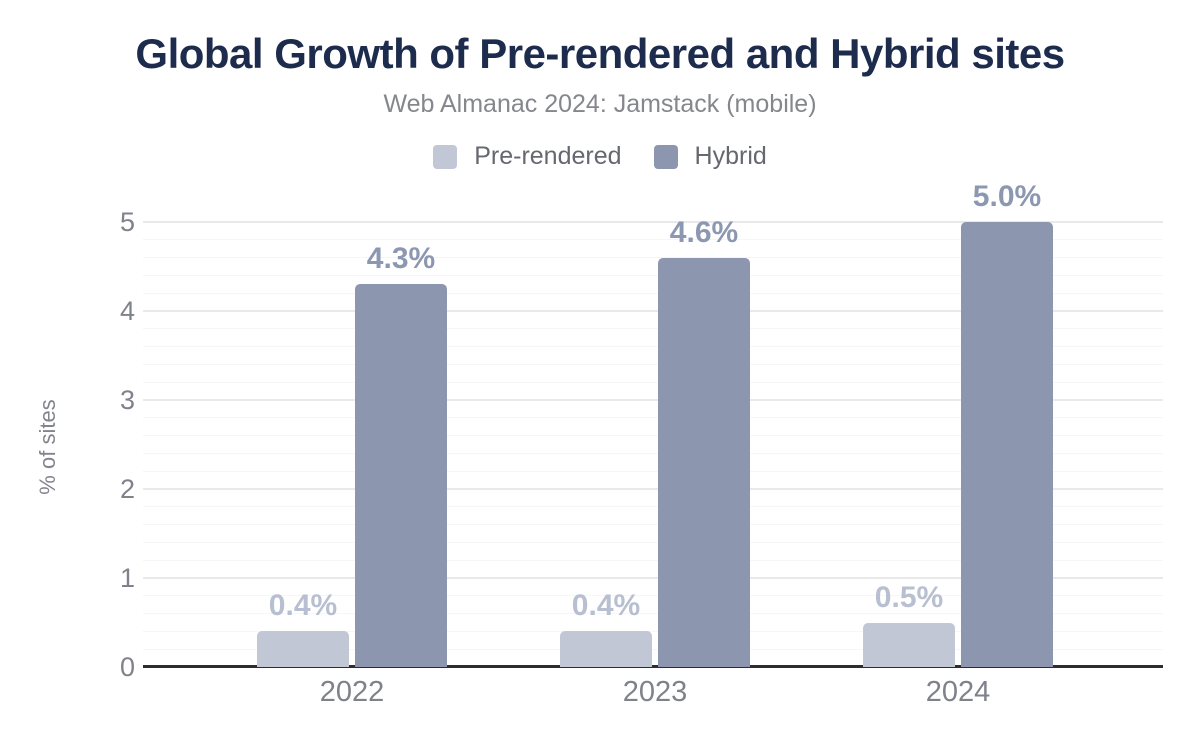 The height and width of the screenshot is (742, 1200). Describe the element at coordinates (548, 156) in the screenshot. I see `legend-label-pre-rendered: Pre-rendered` at that location.